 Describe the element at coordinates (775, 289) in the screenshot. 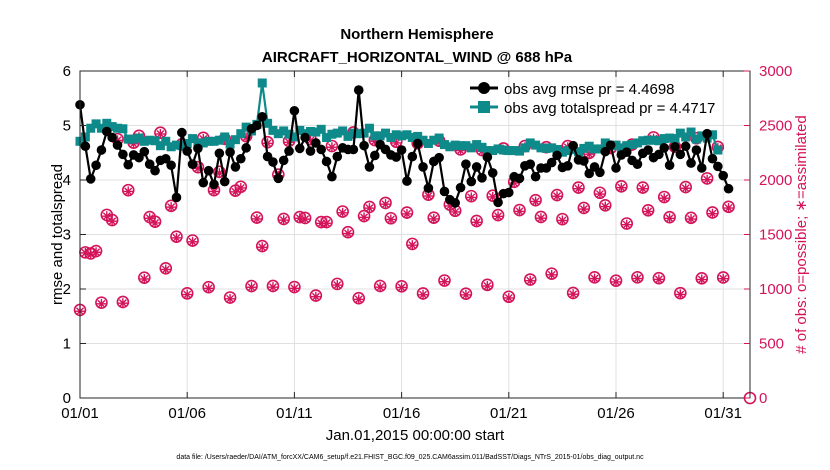

I see `y-right-tick-label: 1000` at that location.